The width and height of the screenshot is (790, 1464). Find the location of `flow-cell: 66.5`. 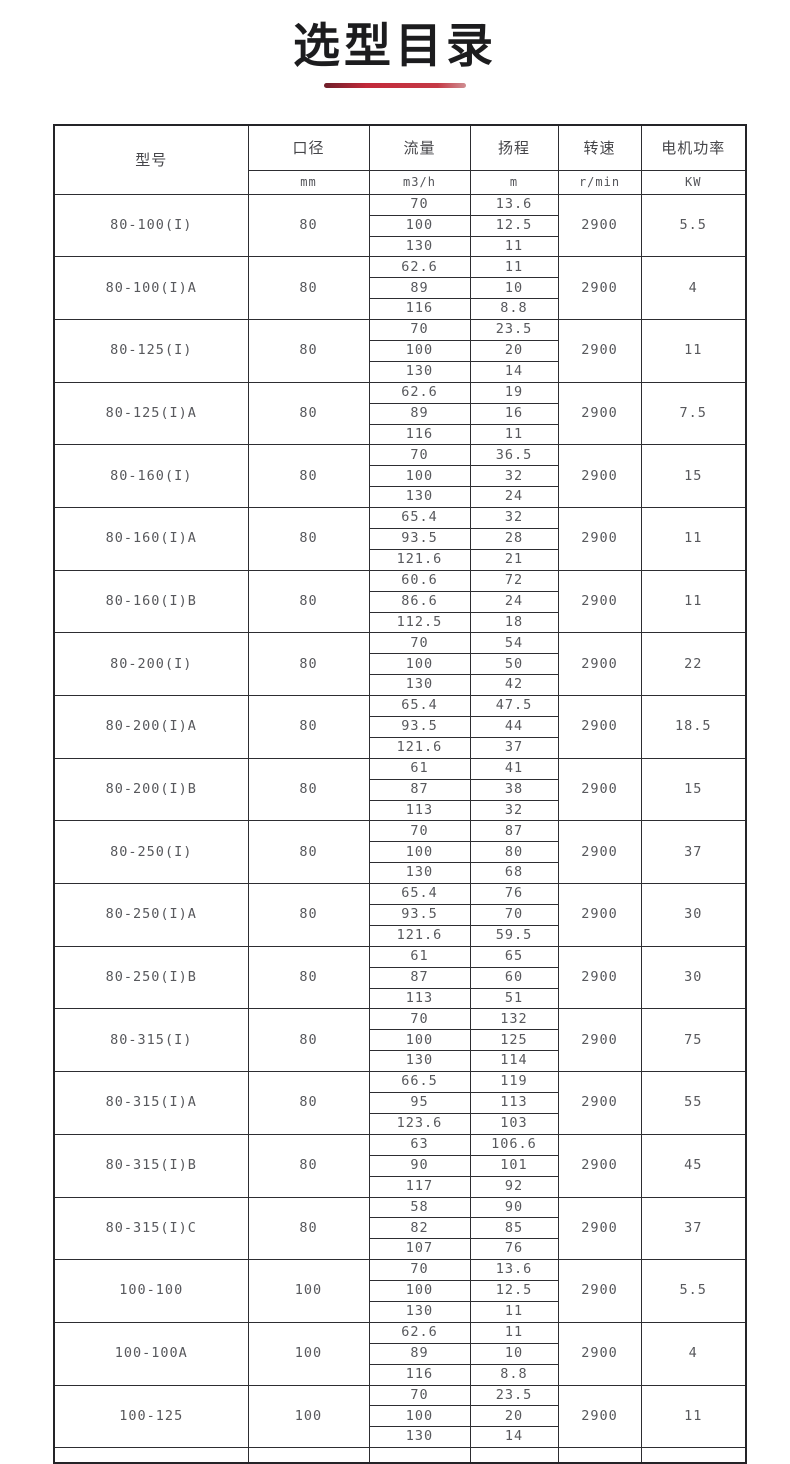

flow-cell: 66.5 is located at coordinates (419, 1082).